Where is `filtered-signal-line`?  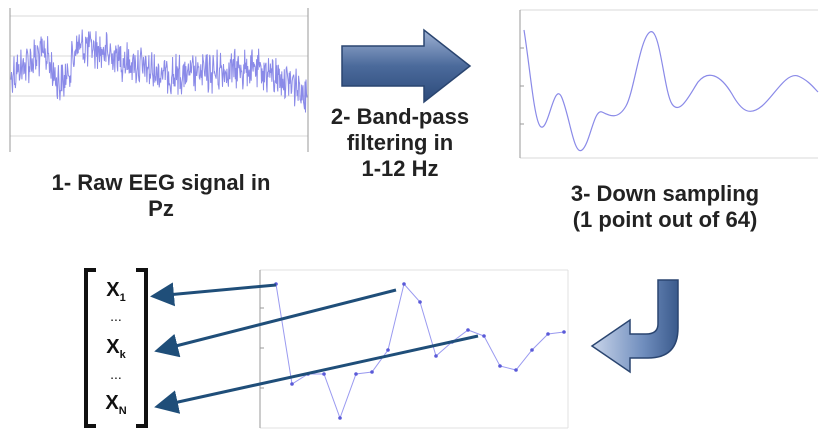
filtered-signal-line is located at coordinates (671, 90).